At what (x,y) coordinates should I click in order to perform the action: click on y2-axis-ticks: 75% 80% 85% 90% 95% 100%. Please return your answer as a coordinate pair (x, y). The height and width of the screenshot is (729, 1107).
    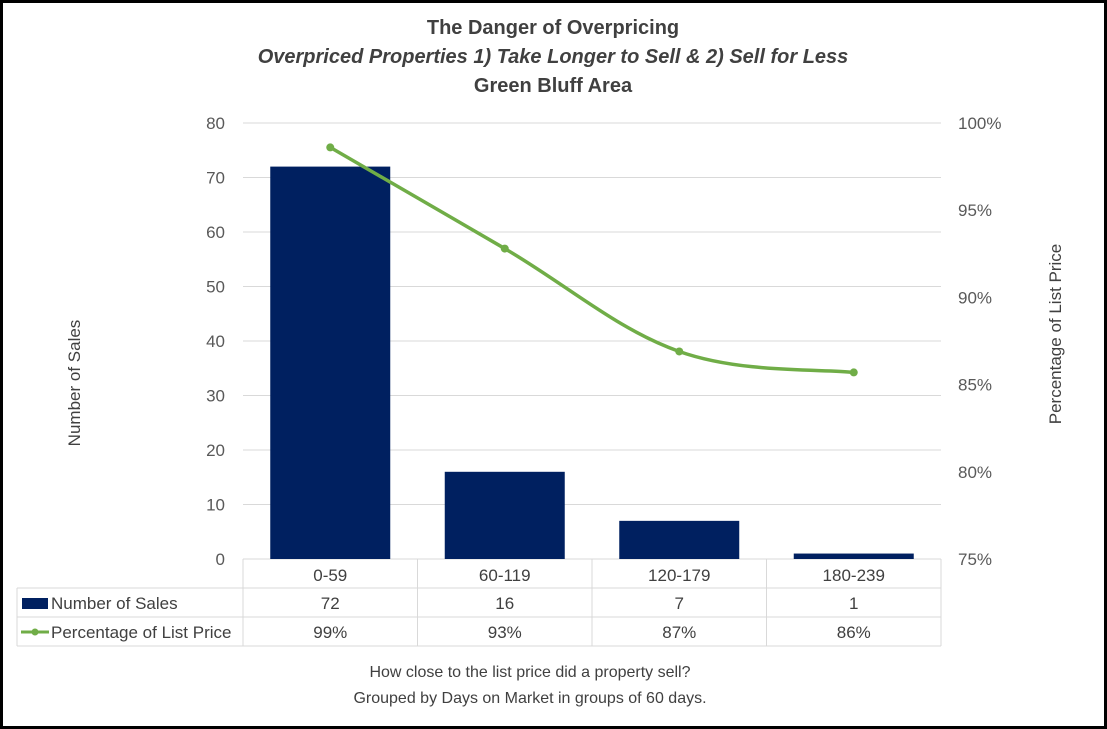
    Looking at the image, I should click on (979, 341).